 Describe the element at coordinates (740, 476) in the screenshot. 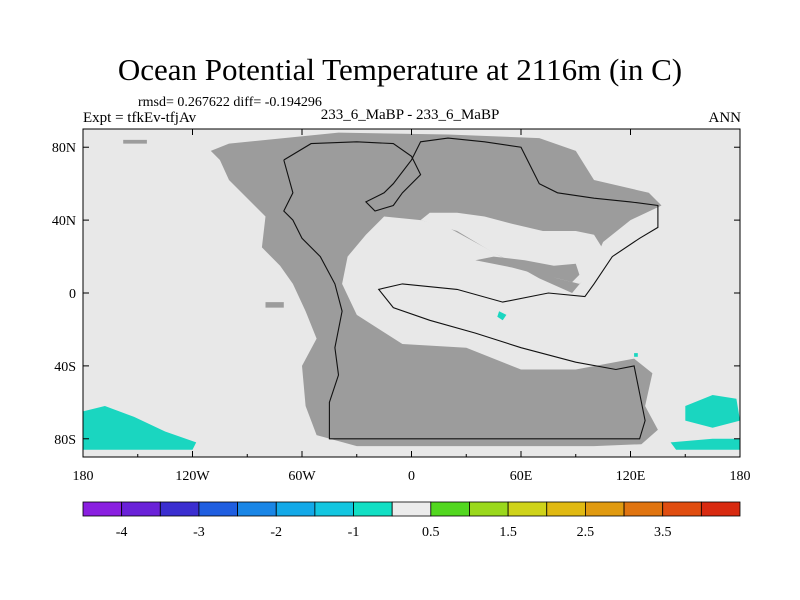

I see `x-tick-label-6: 180` at that location.